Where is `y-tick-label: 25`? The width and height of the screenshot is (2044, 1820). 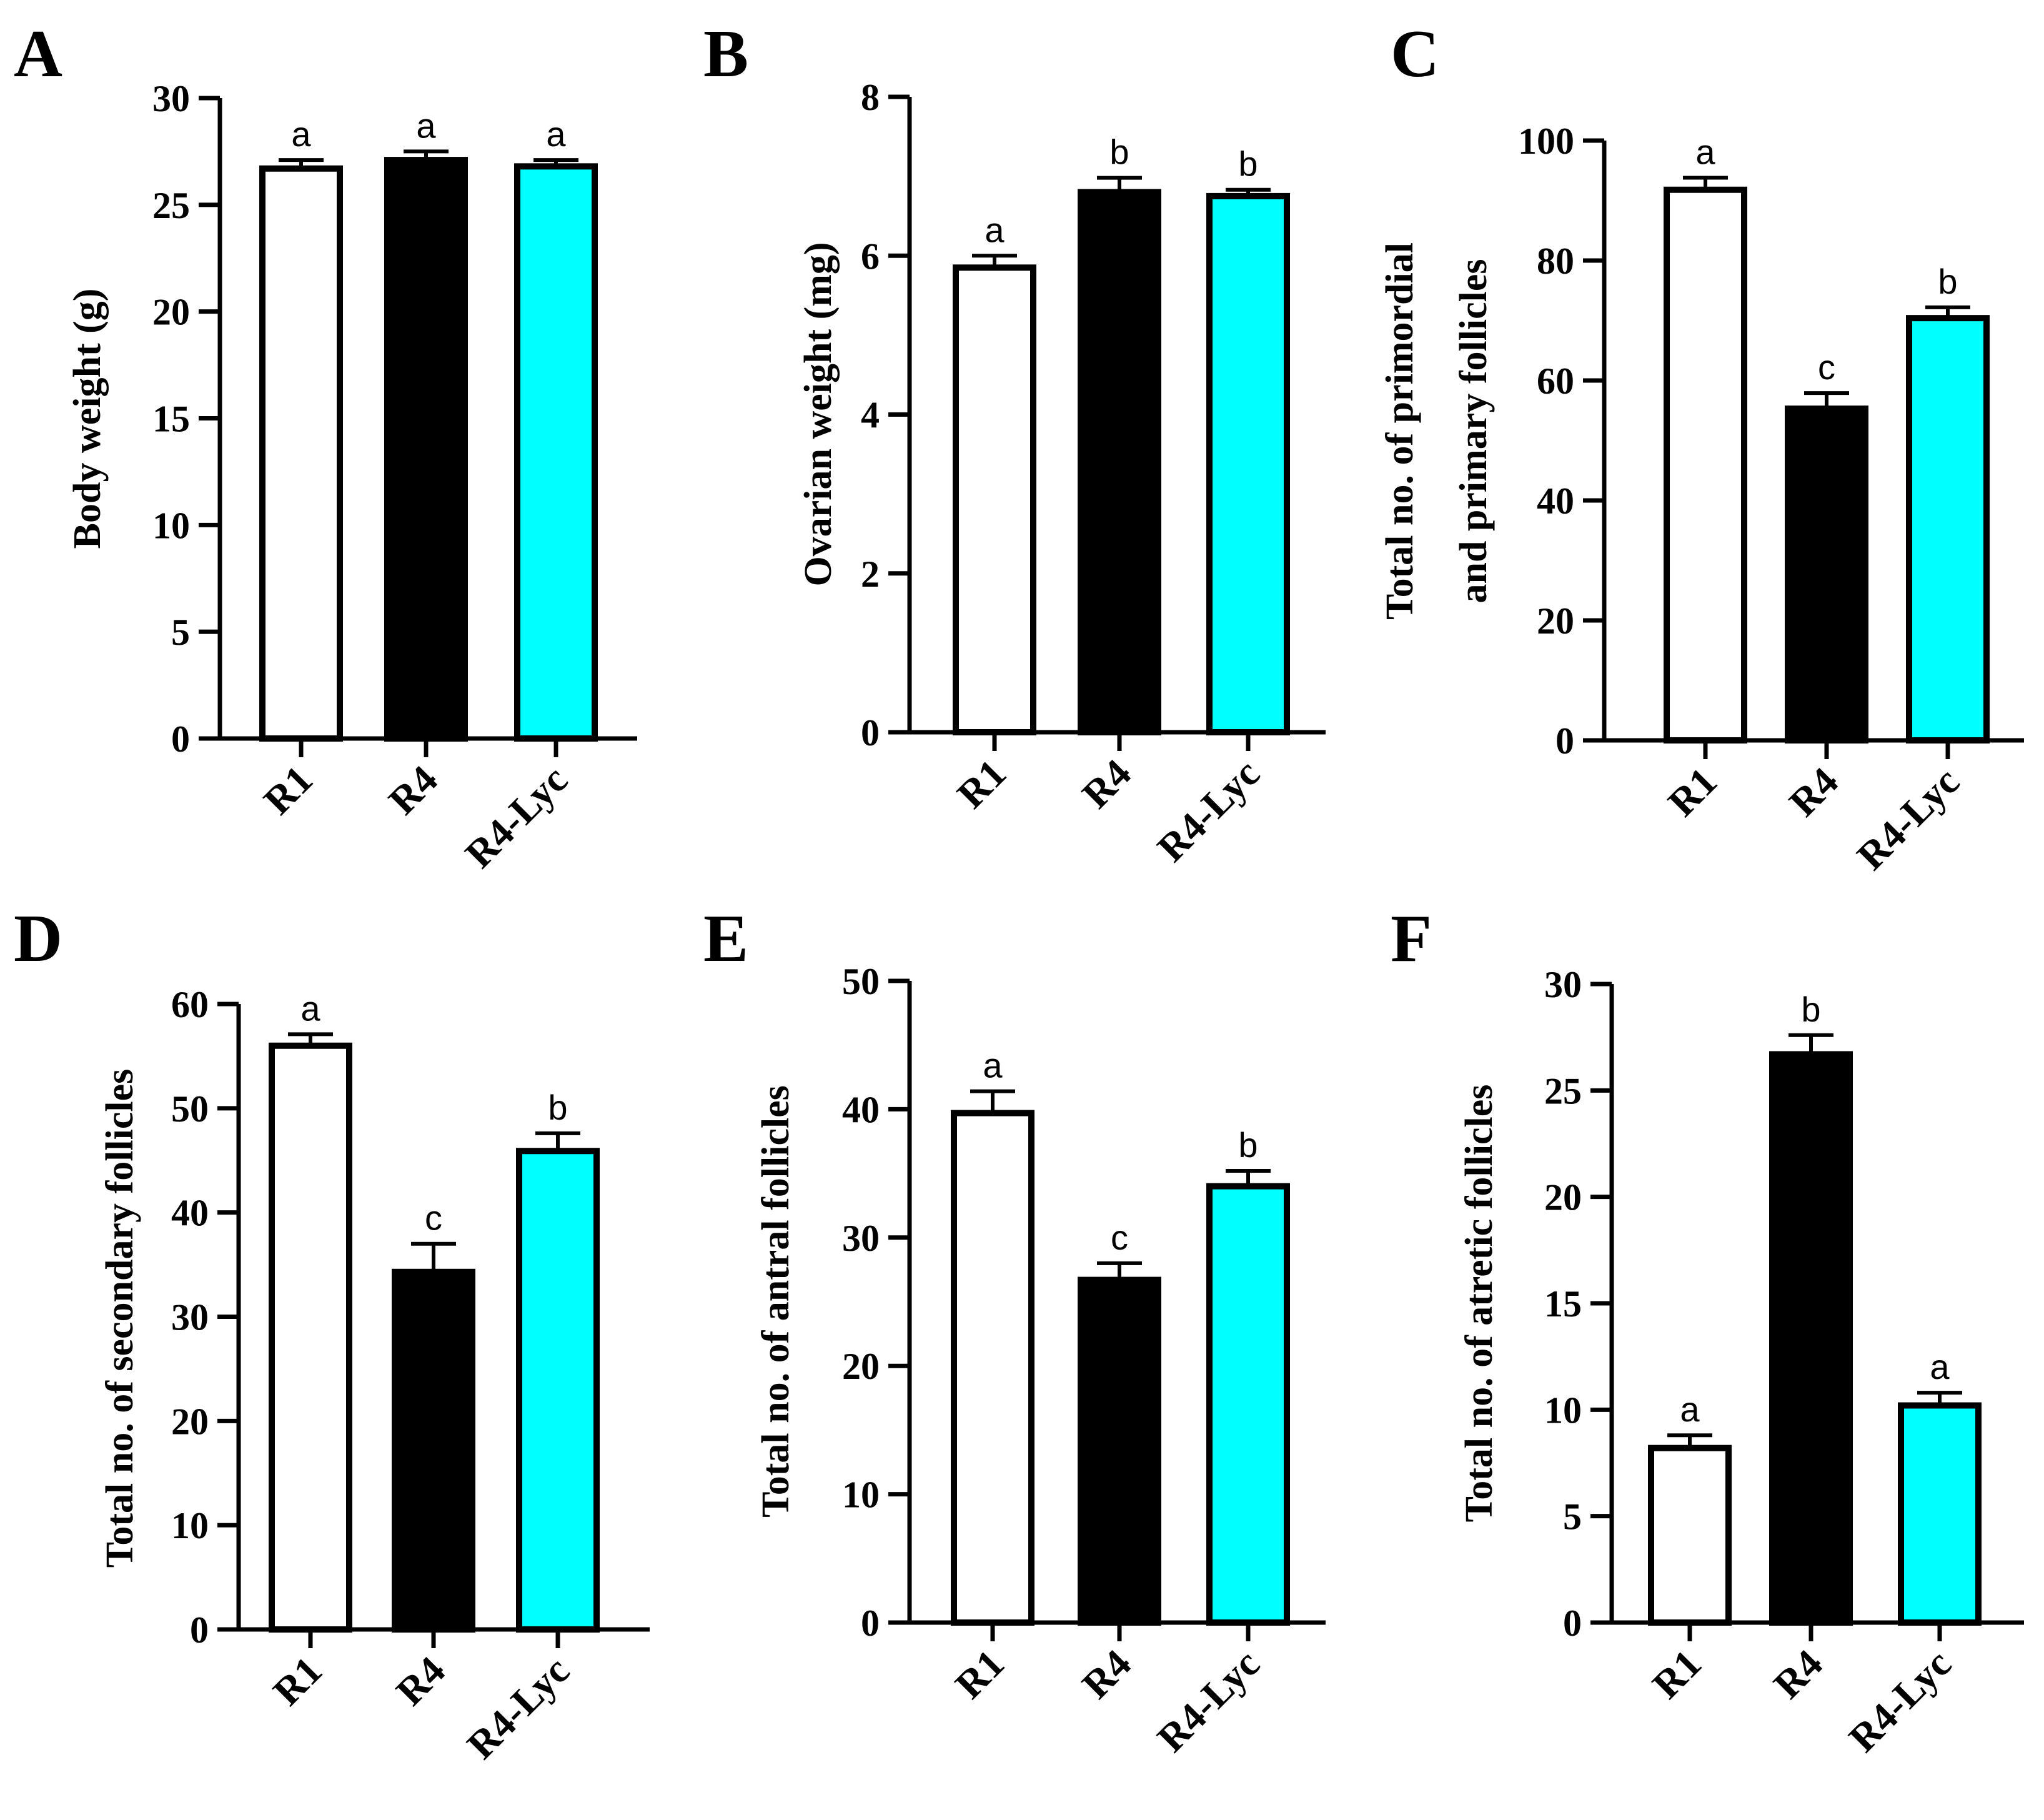 y-tick-label: 25 is located at coordinates (171, 205).